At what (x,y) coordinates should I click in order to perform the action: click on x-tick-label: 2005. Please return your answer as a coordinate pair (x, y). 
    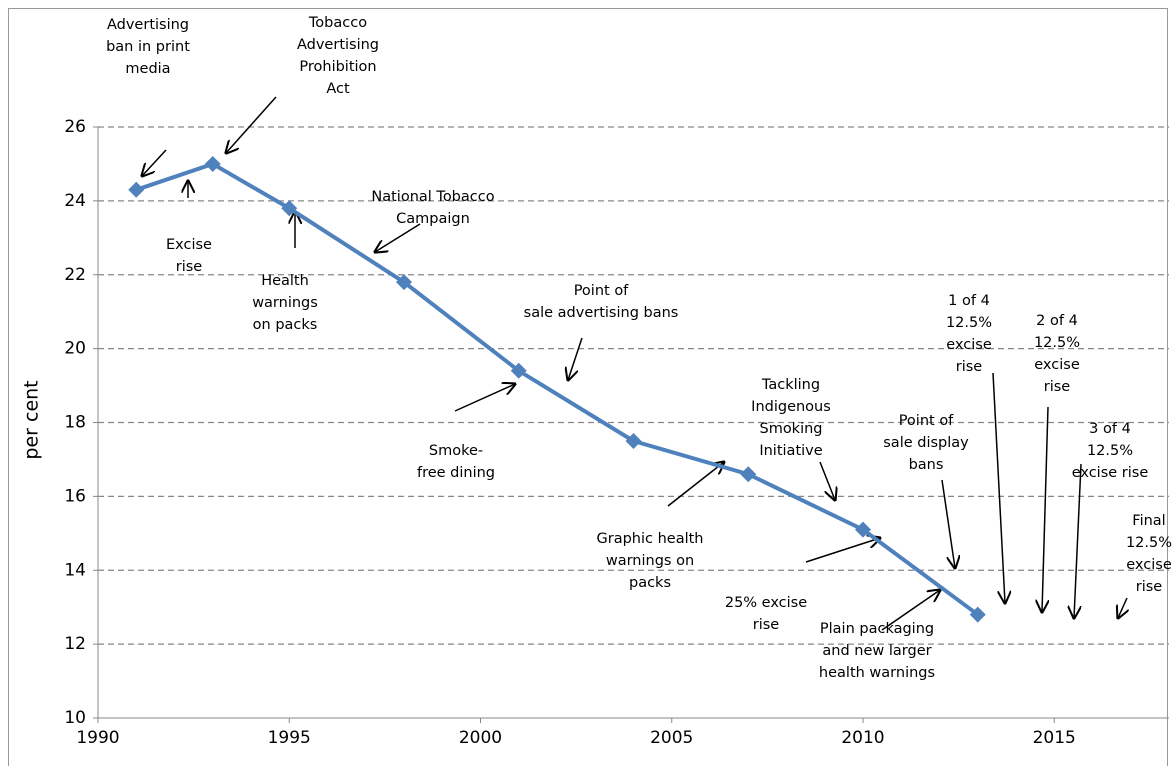
    Looking at the image, I should click on (671, 738).